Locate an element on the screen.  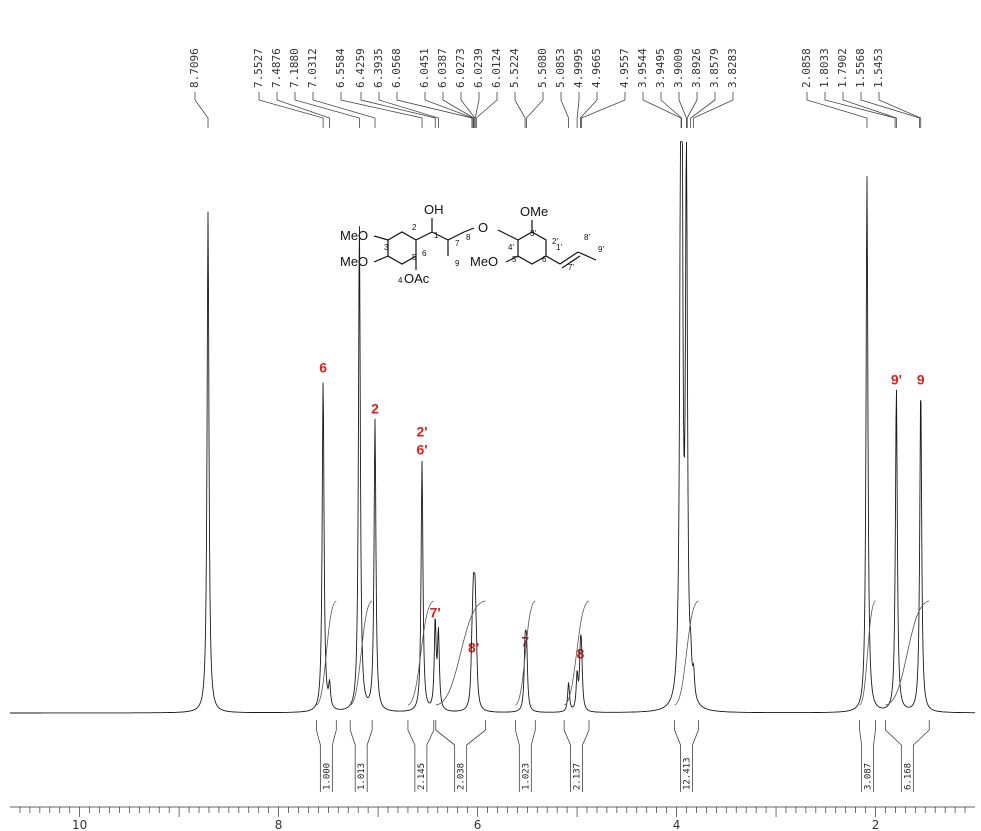
peak-label: 1.5453 is located at coordinates (878, 68).